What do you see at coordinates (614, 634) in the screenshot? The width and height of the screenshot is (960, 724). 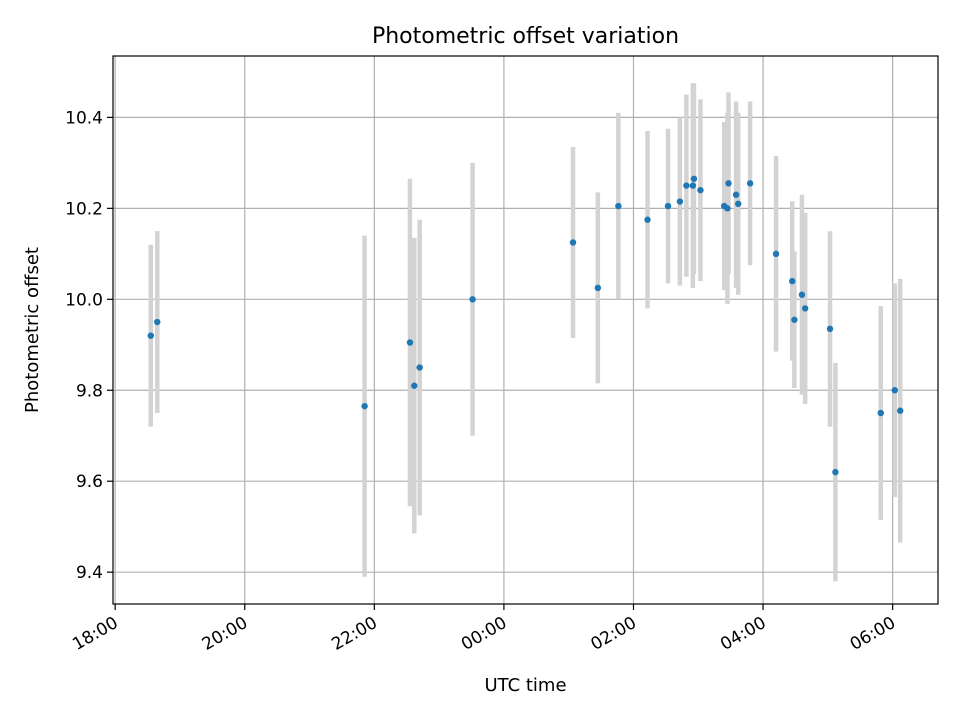 I see `x-tick-label: 02:00` at bounding box center [614, 634].